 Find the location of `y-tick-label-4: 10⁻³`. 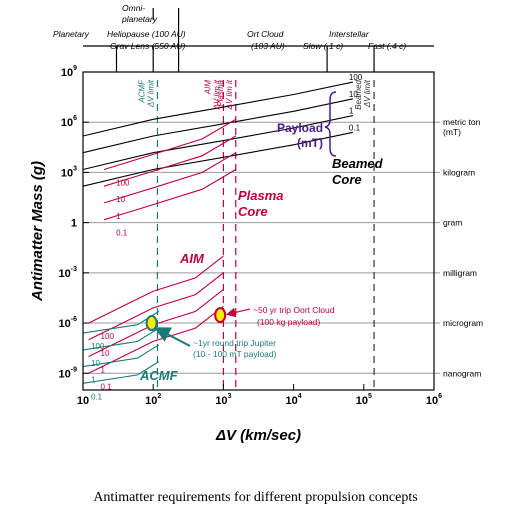

y-tick-label-4: 10⁻³ is located at coordinates (68, 273).